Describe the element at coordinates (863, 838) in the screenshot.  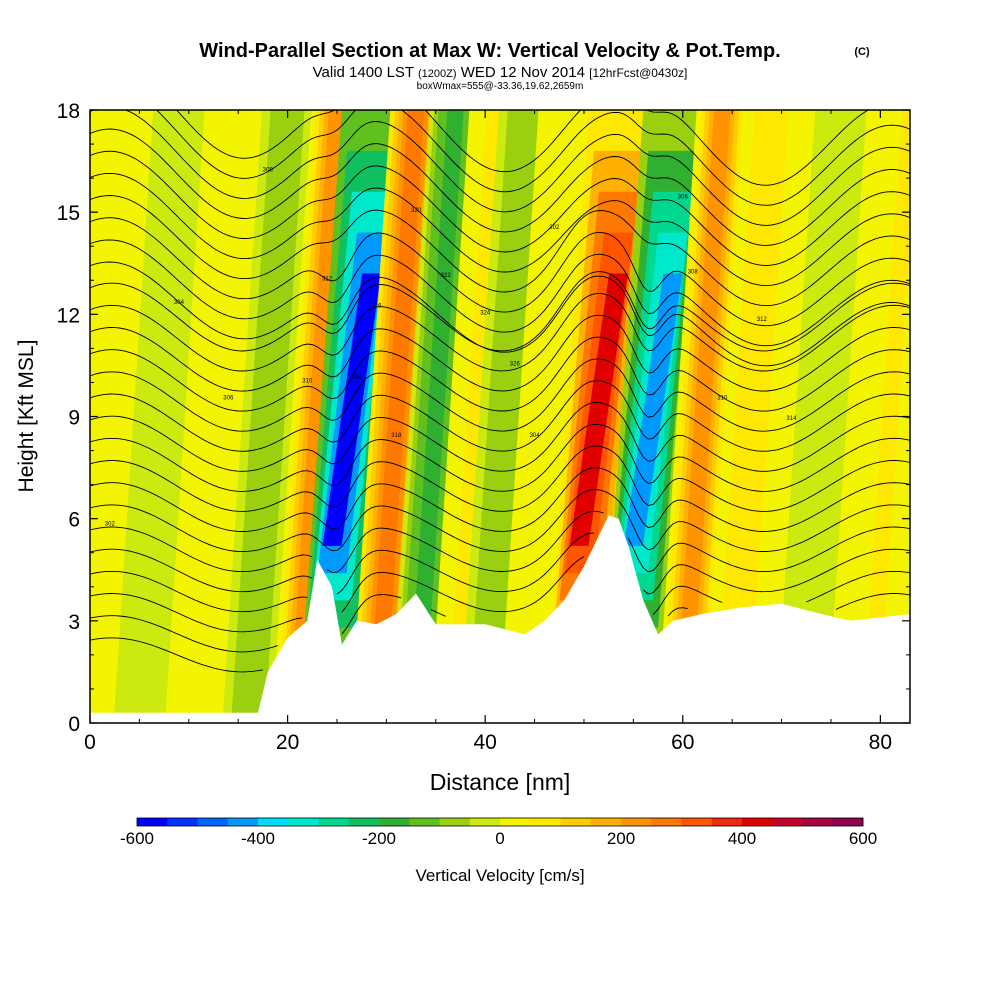
I see `colorbar-tick-label: 600` at that location.